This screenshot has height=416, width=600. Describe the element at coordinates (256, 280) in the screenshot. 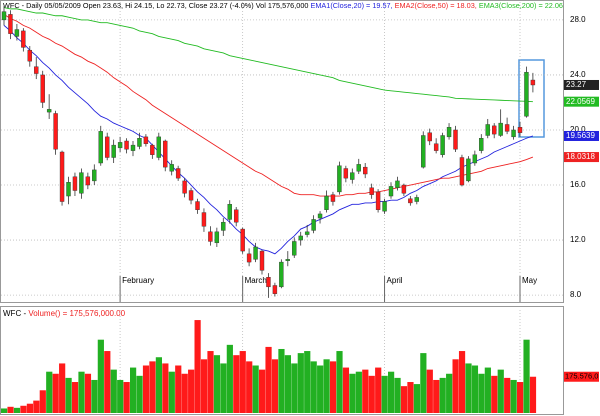

I see `x-tick-label: March` at that location.